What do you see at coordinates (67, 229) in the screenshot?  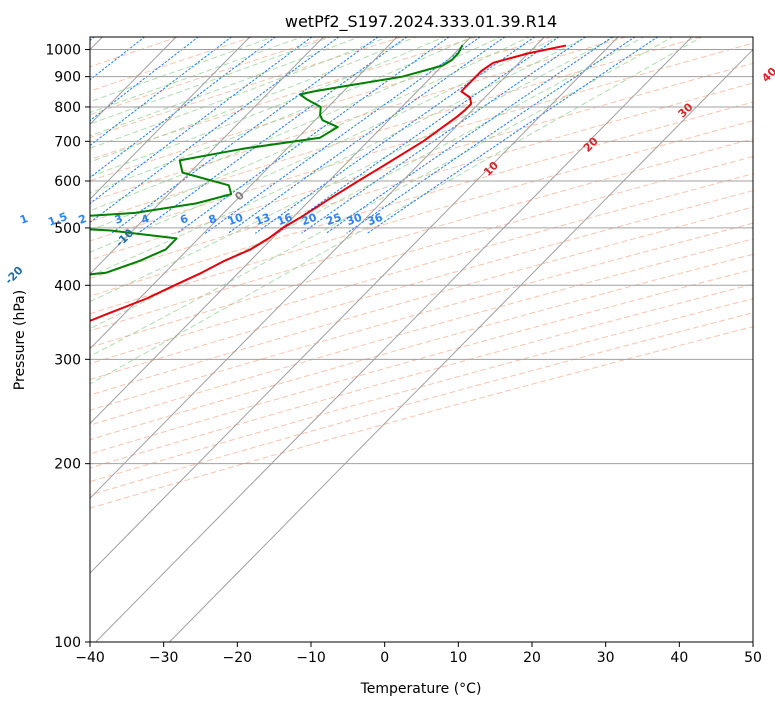 I see `y-tick-label: 500` at bounding box center [67, 229].